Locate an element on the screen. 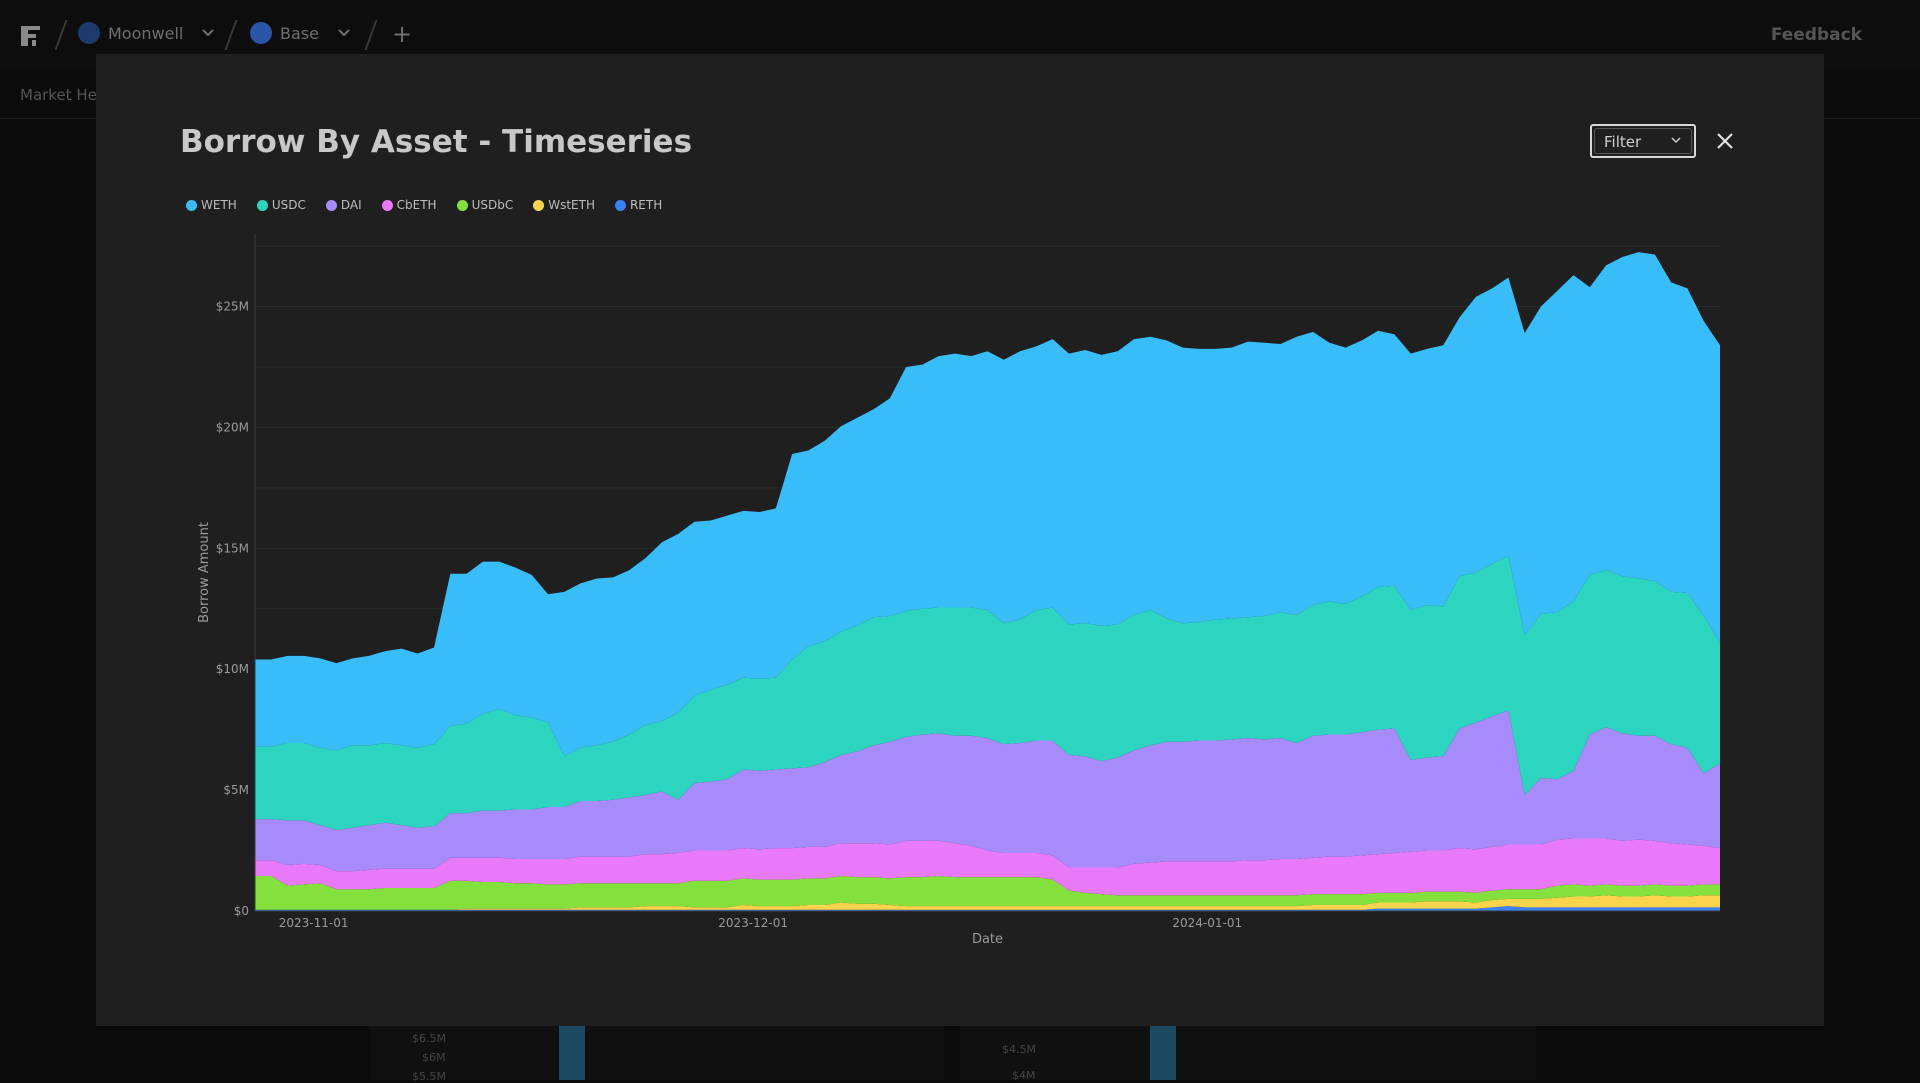 This screenshot has width=1920, height=1083. legend-item-dai: DAI is located at coordinates (343, 205).